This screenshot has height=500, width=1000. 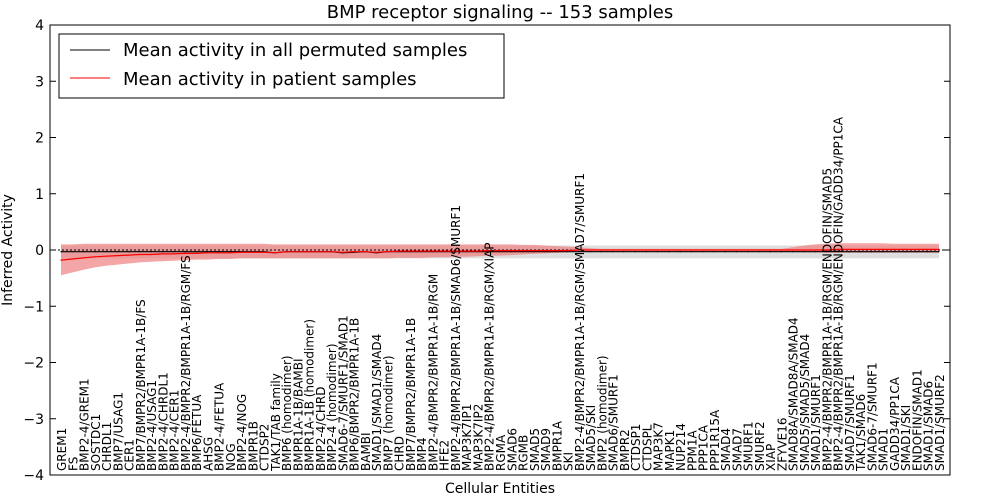 What do you see at coordinates (929, 426) in the screenshot?
I see `x-tick-label: SMAD1/SMAD6` at bounding box center [929, 426].